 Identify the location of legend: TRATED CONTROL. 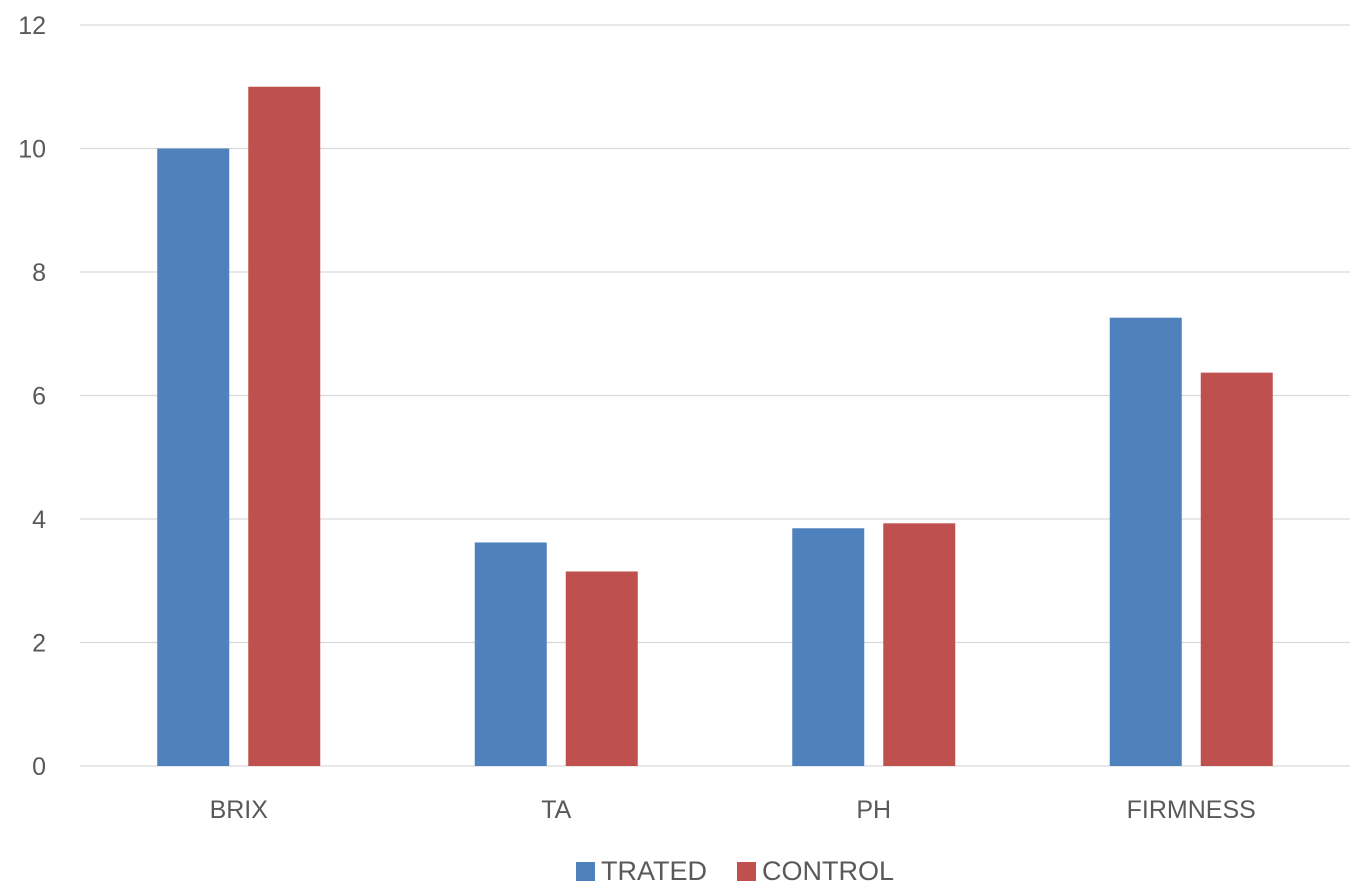
(734, 871).